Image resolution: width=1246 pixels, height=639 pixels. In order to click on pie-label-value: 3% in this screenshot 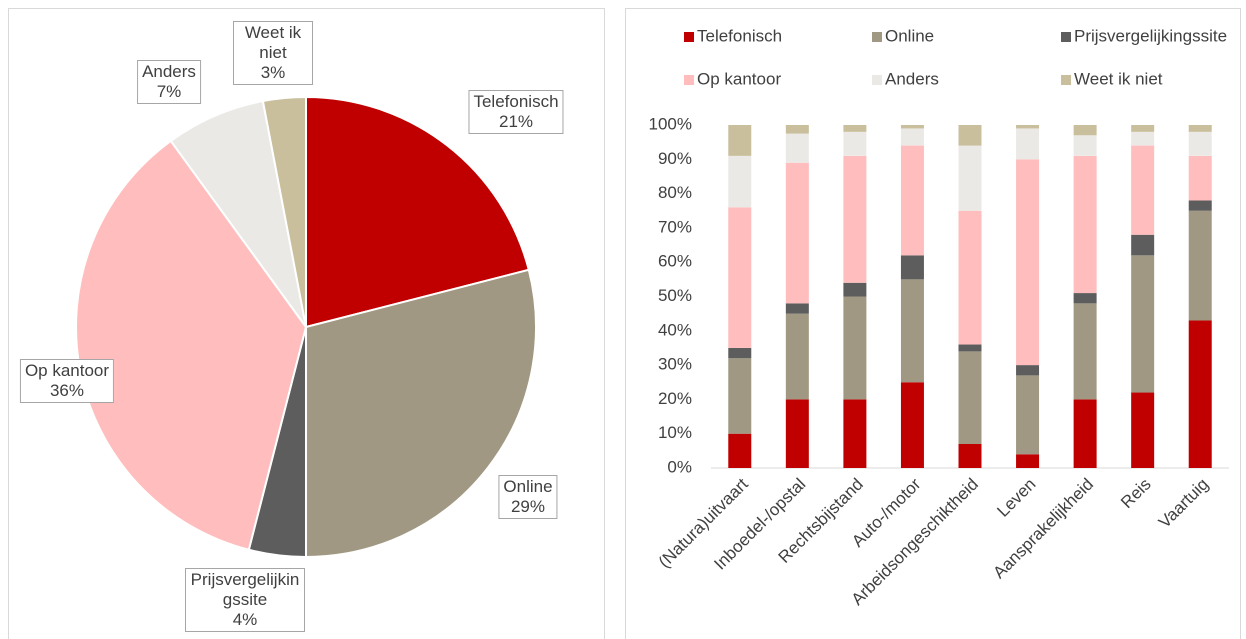, I will do `click(273, 72)`.